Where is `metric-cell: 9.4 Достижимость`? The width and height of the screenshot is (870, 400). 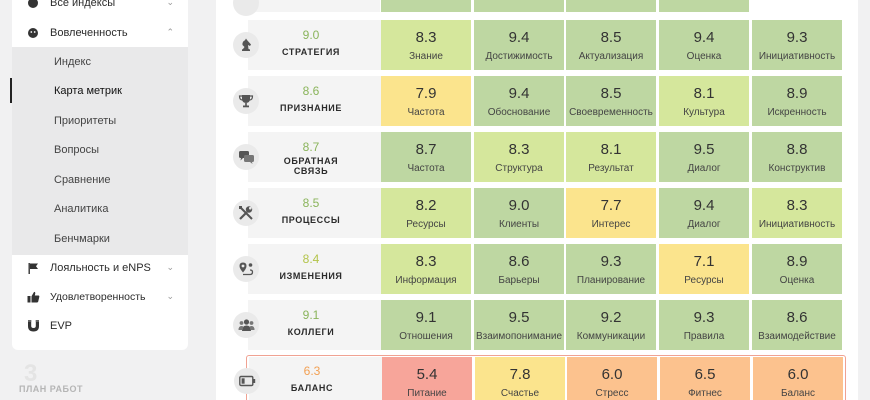
metric-cell: 9.4 Достижимость is located at coordinates (519, 45).